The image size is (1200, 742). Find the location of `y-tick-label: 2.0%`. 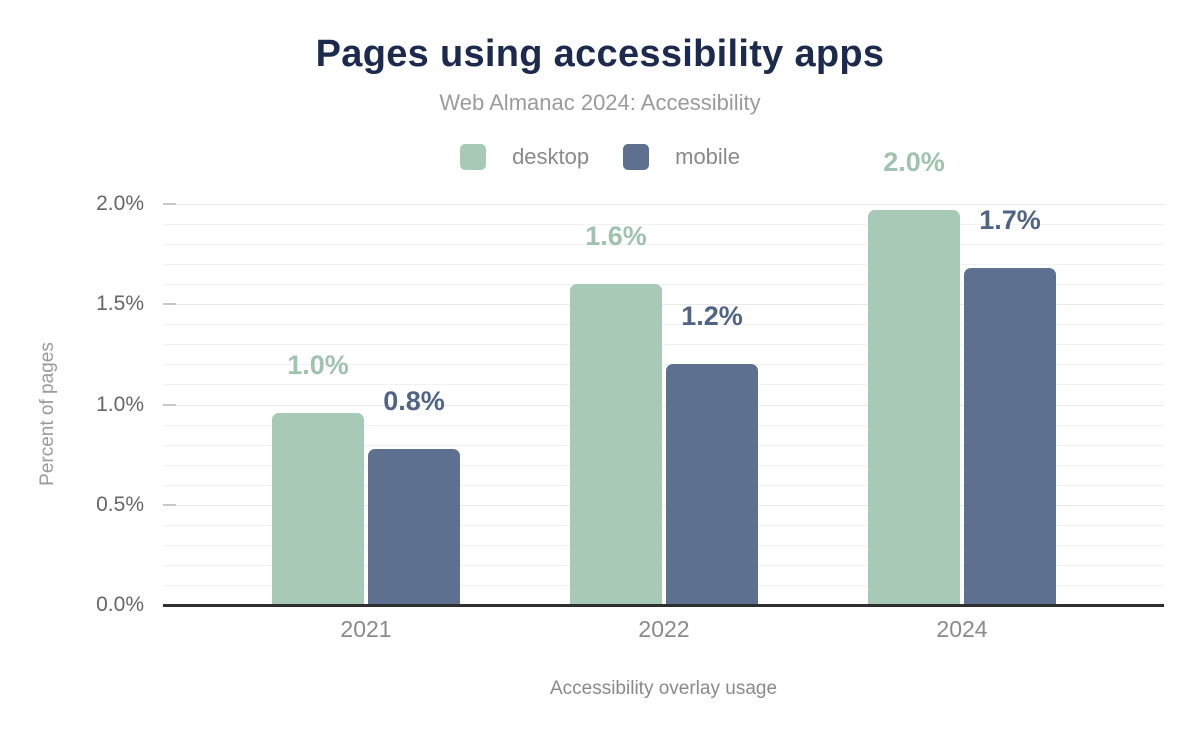

y-tick-label: 2.0% is located at coordinates (120, 203).